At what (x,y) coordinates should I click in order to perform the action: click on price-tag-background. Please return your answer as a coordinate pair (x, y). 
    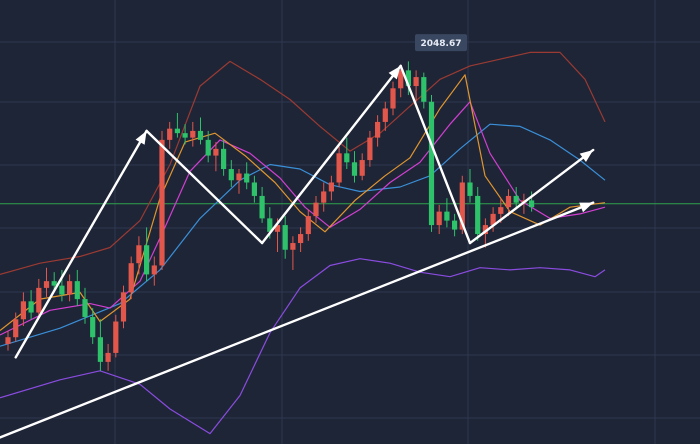
    Looking at the image, I should click on (441, 43).